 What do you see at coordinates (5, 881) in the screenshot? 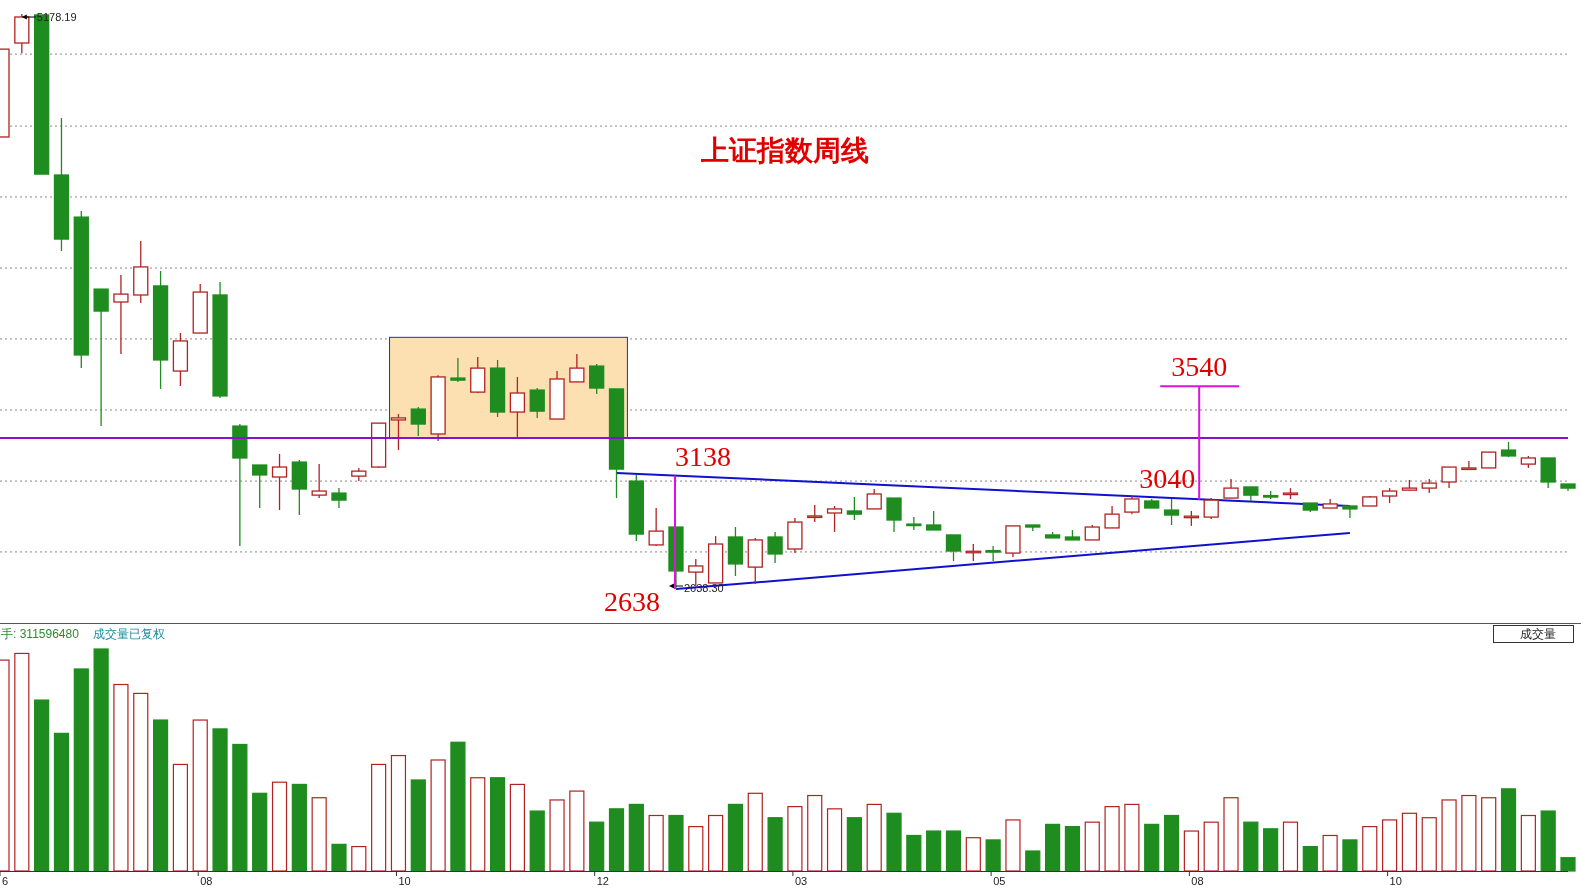
I see `x-tick-label: 6` at bounding box center [5, 881].